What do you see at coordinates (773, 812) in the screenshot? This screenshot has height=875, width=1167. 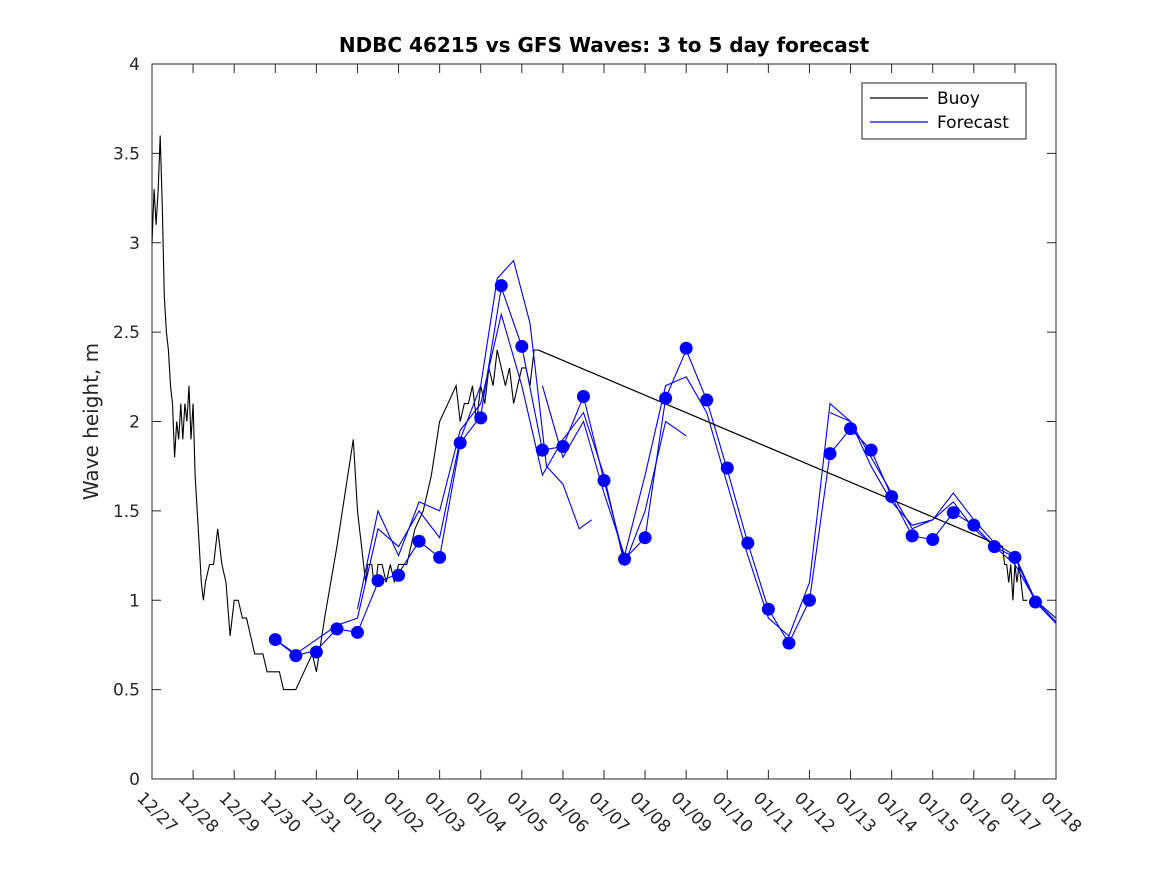 I see `x-tick-label: 01/11` at bounding box center [773, 812].